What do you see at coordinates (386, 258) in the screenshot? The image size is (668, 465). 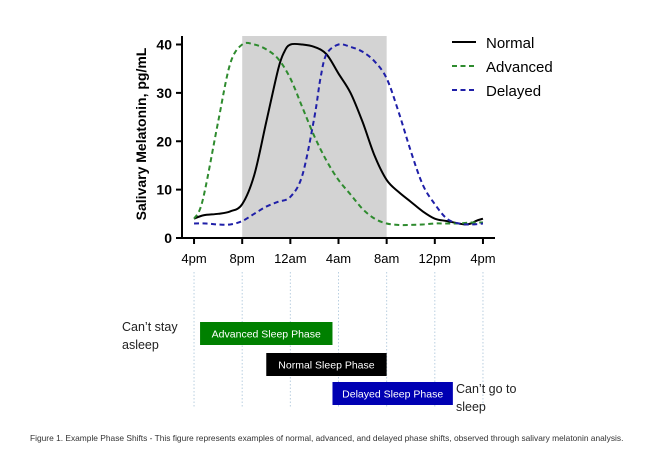 I see `x-tick-label-4: 8am` at bounding box center [386, 258].